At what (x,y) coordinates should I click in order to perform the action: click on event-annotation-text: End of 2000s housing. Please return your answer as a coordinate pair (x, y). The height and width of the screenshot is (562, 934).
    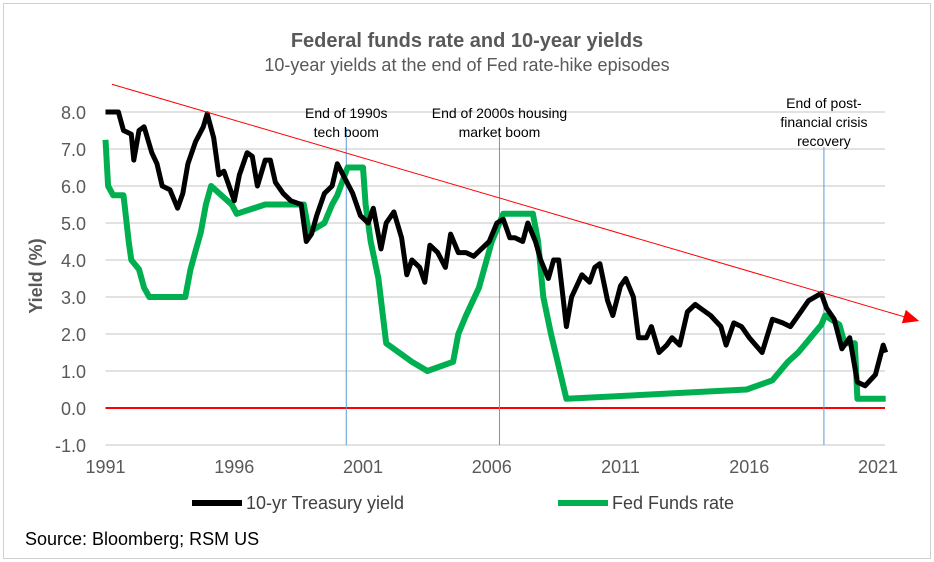
    Looking at the image, I should click on (499, 113).